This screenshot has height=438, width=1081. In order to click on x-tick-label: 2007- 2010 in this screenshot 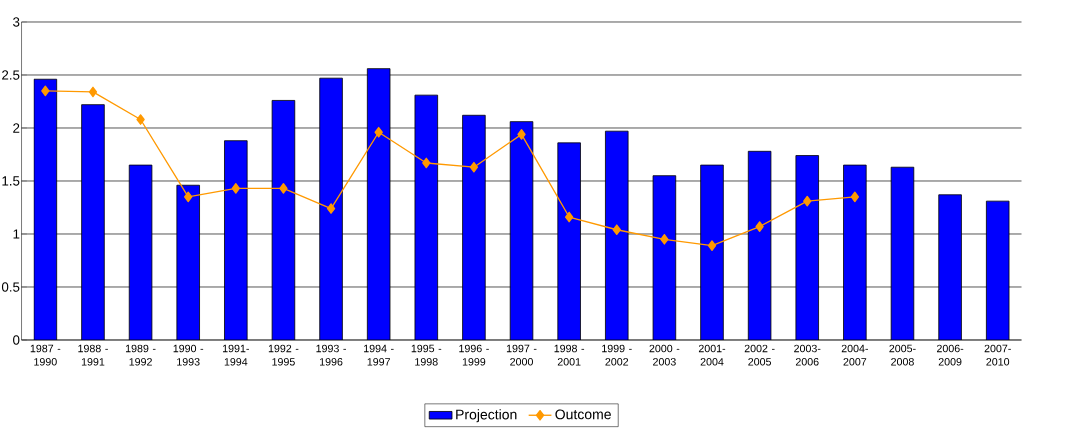, I will do `click(997, 355)`.